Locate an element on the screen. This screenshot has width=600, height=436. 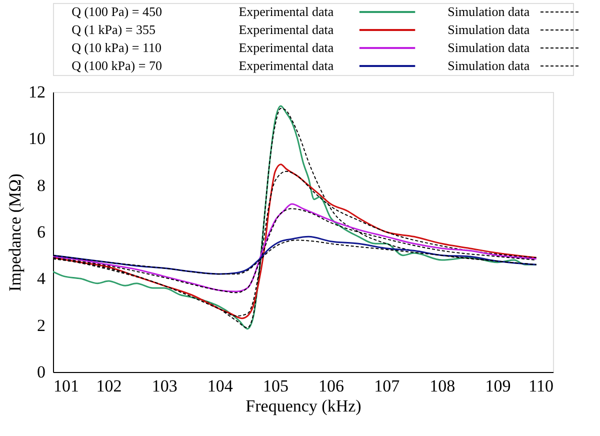
y-tick-label: 2 is located at coordinates (41, 325).